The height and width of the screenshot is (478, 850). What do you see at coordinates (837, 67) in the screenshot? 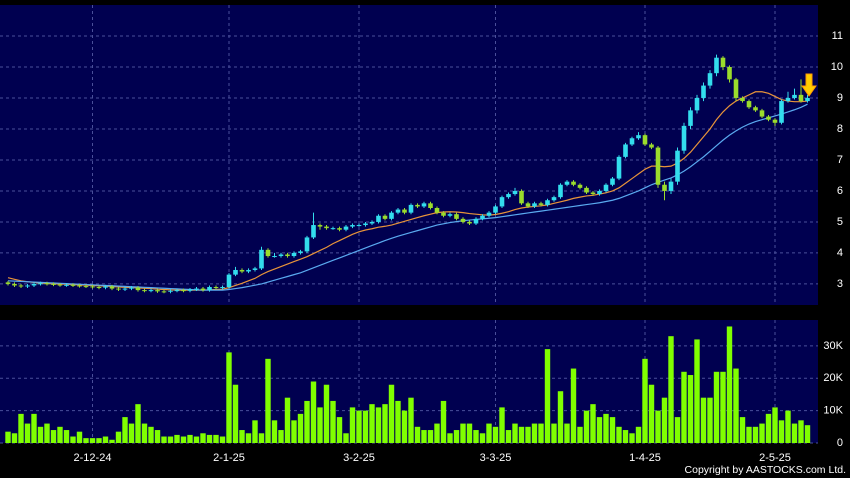
I see `y-tick-label: 10` at bounding box center [837, 67].